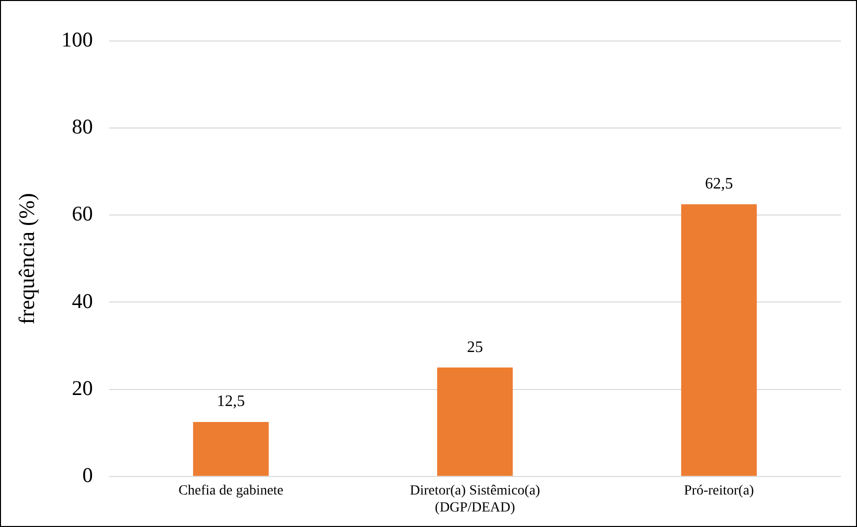  I want to click on y-tick-label: 20, so click(82, 388).